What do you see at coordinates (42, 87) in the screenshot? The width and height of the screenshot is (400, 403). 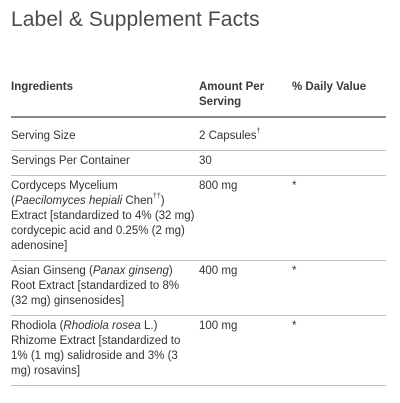 I see `header-ingredients: Ingredients` at bounding box center [42, 87].